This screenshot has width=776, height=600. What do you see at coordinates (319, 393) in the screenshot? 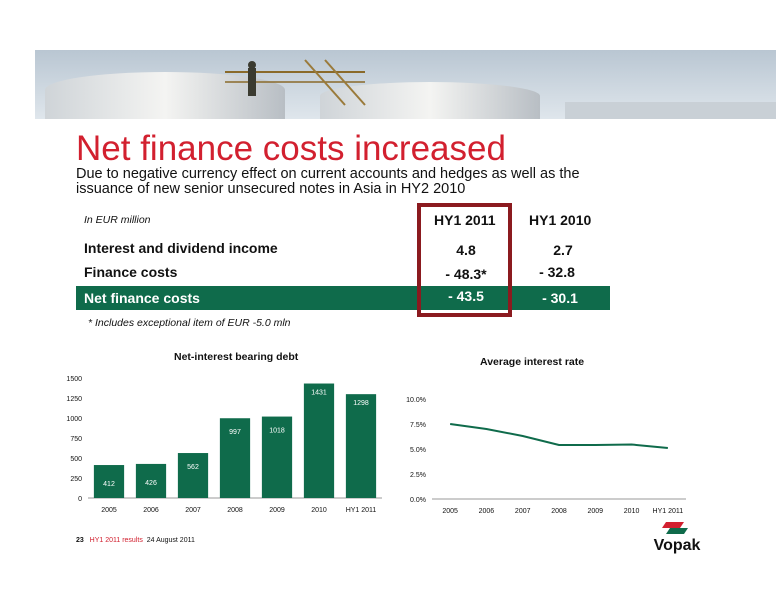
I see `bar-value-label: 1431` at bounding box center [319, 393].